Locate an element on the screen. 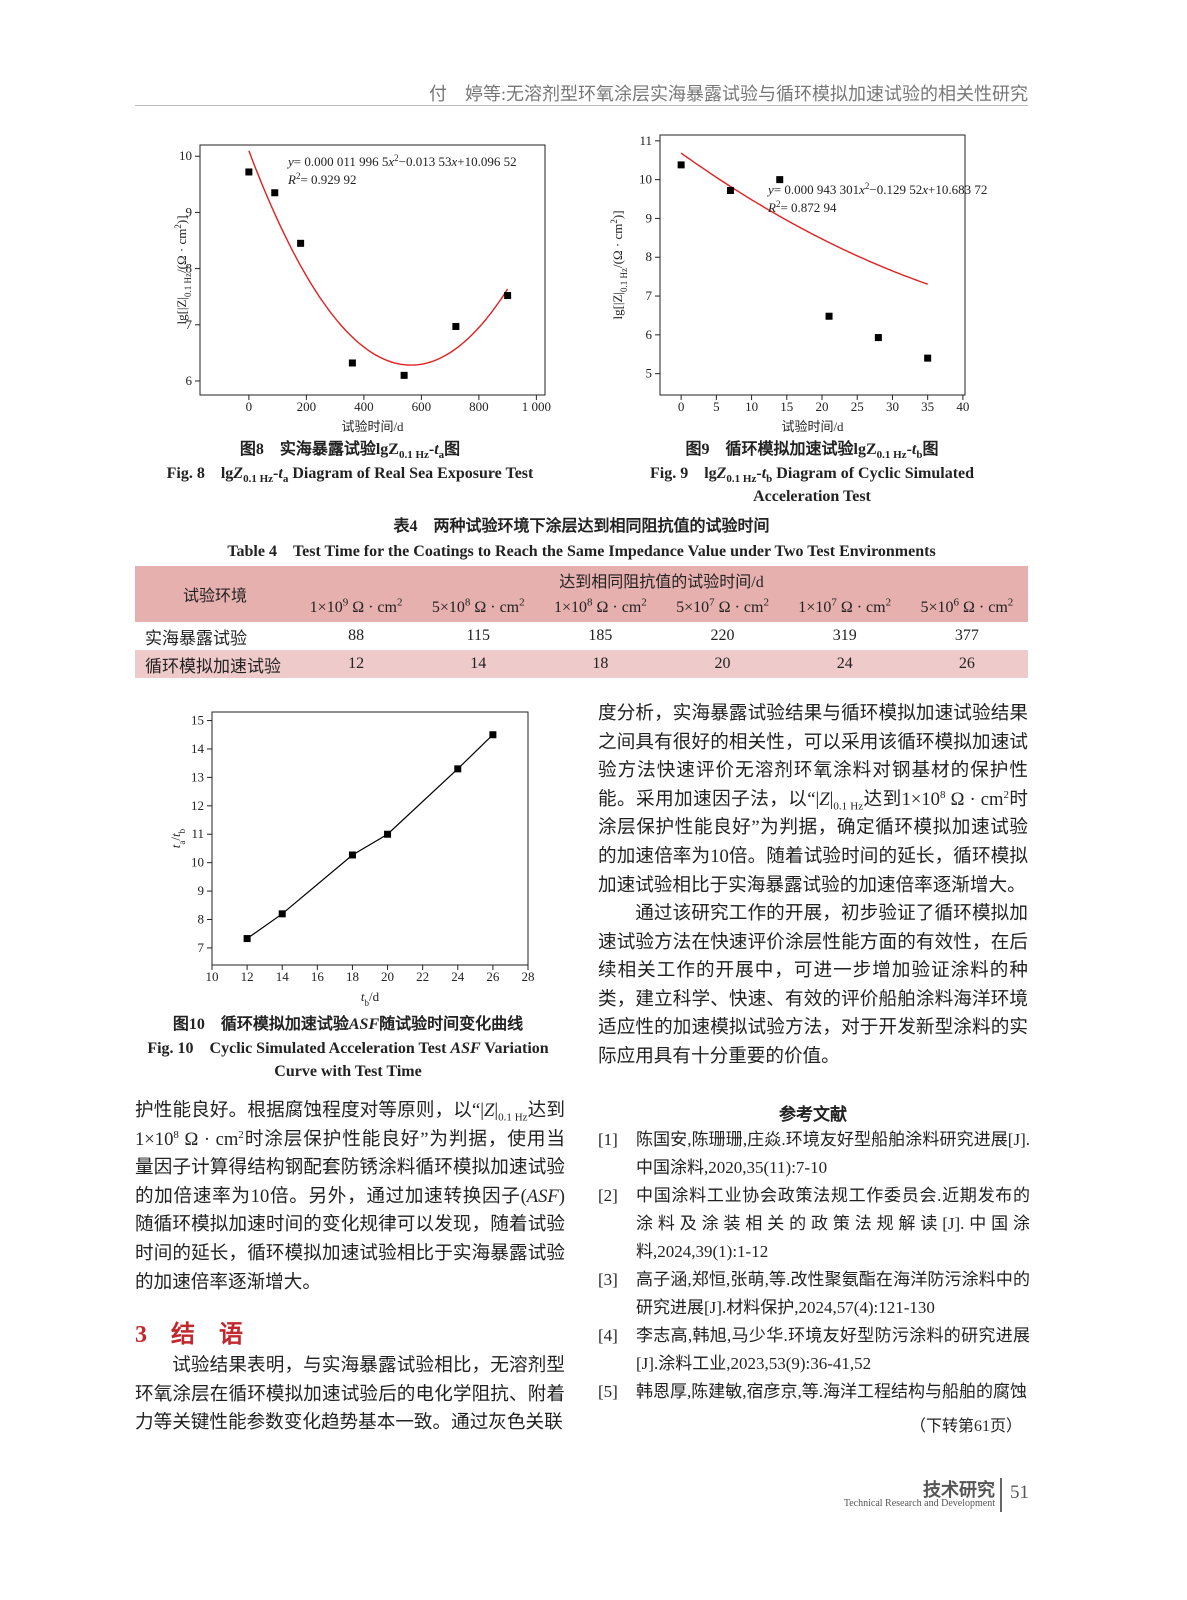 The height and width of the screenshot is (1600, 1187). reference: [5] 韩恩厚,陈建敏,宿彦京,等.海洋工程结构与船舶的腐蚀 is located at coordinates (814, 1392).